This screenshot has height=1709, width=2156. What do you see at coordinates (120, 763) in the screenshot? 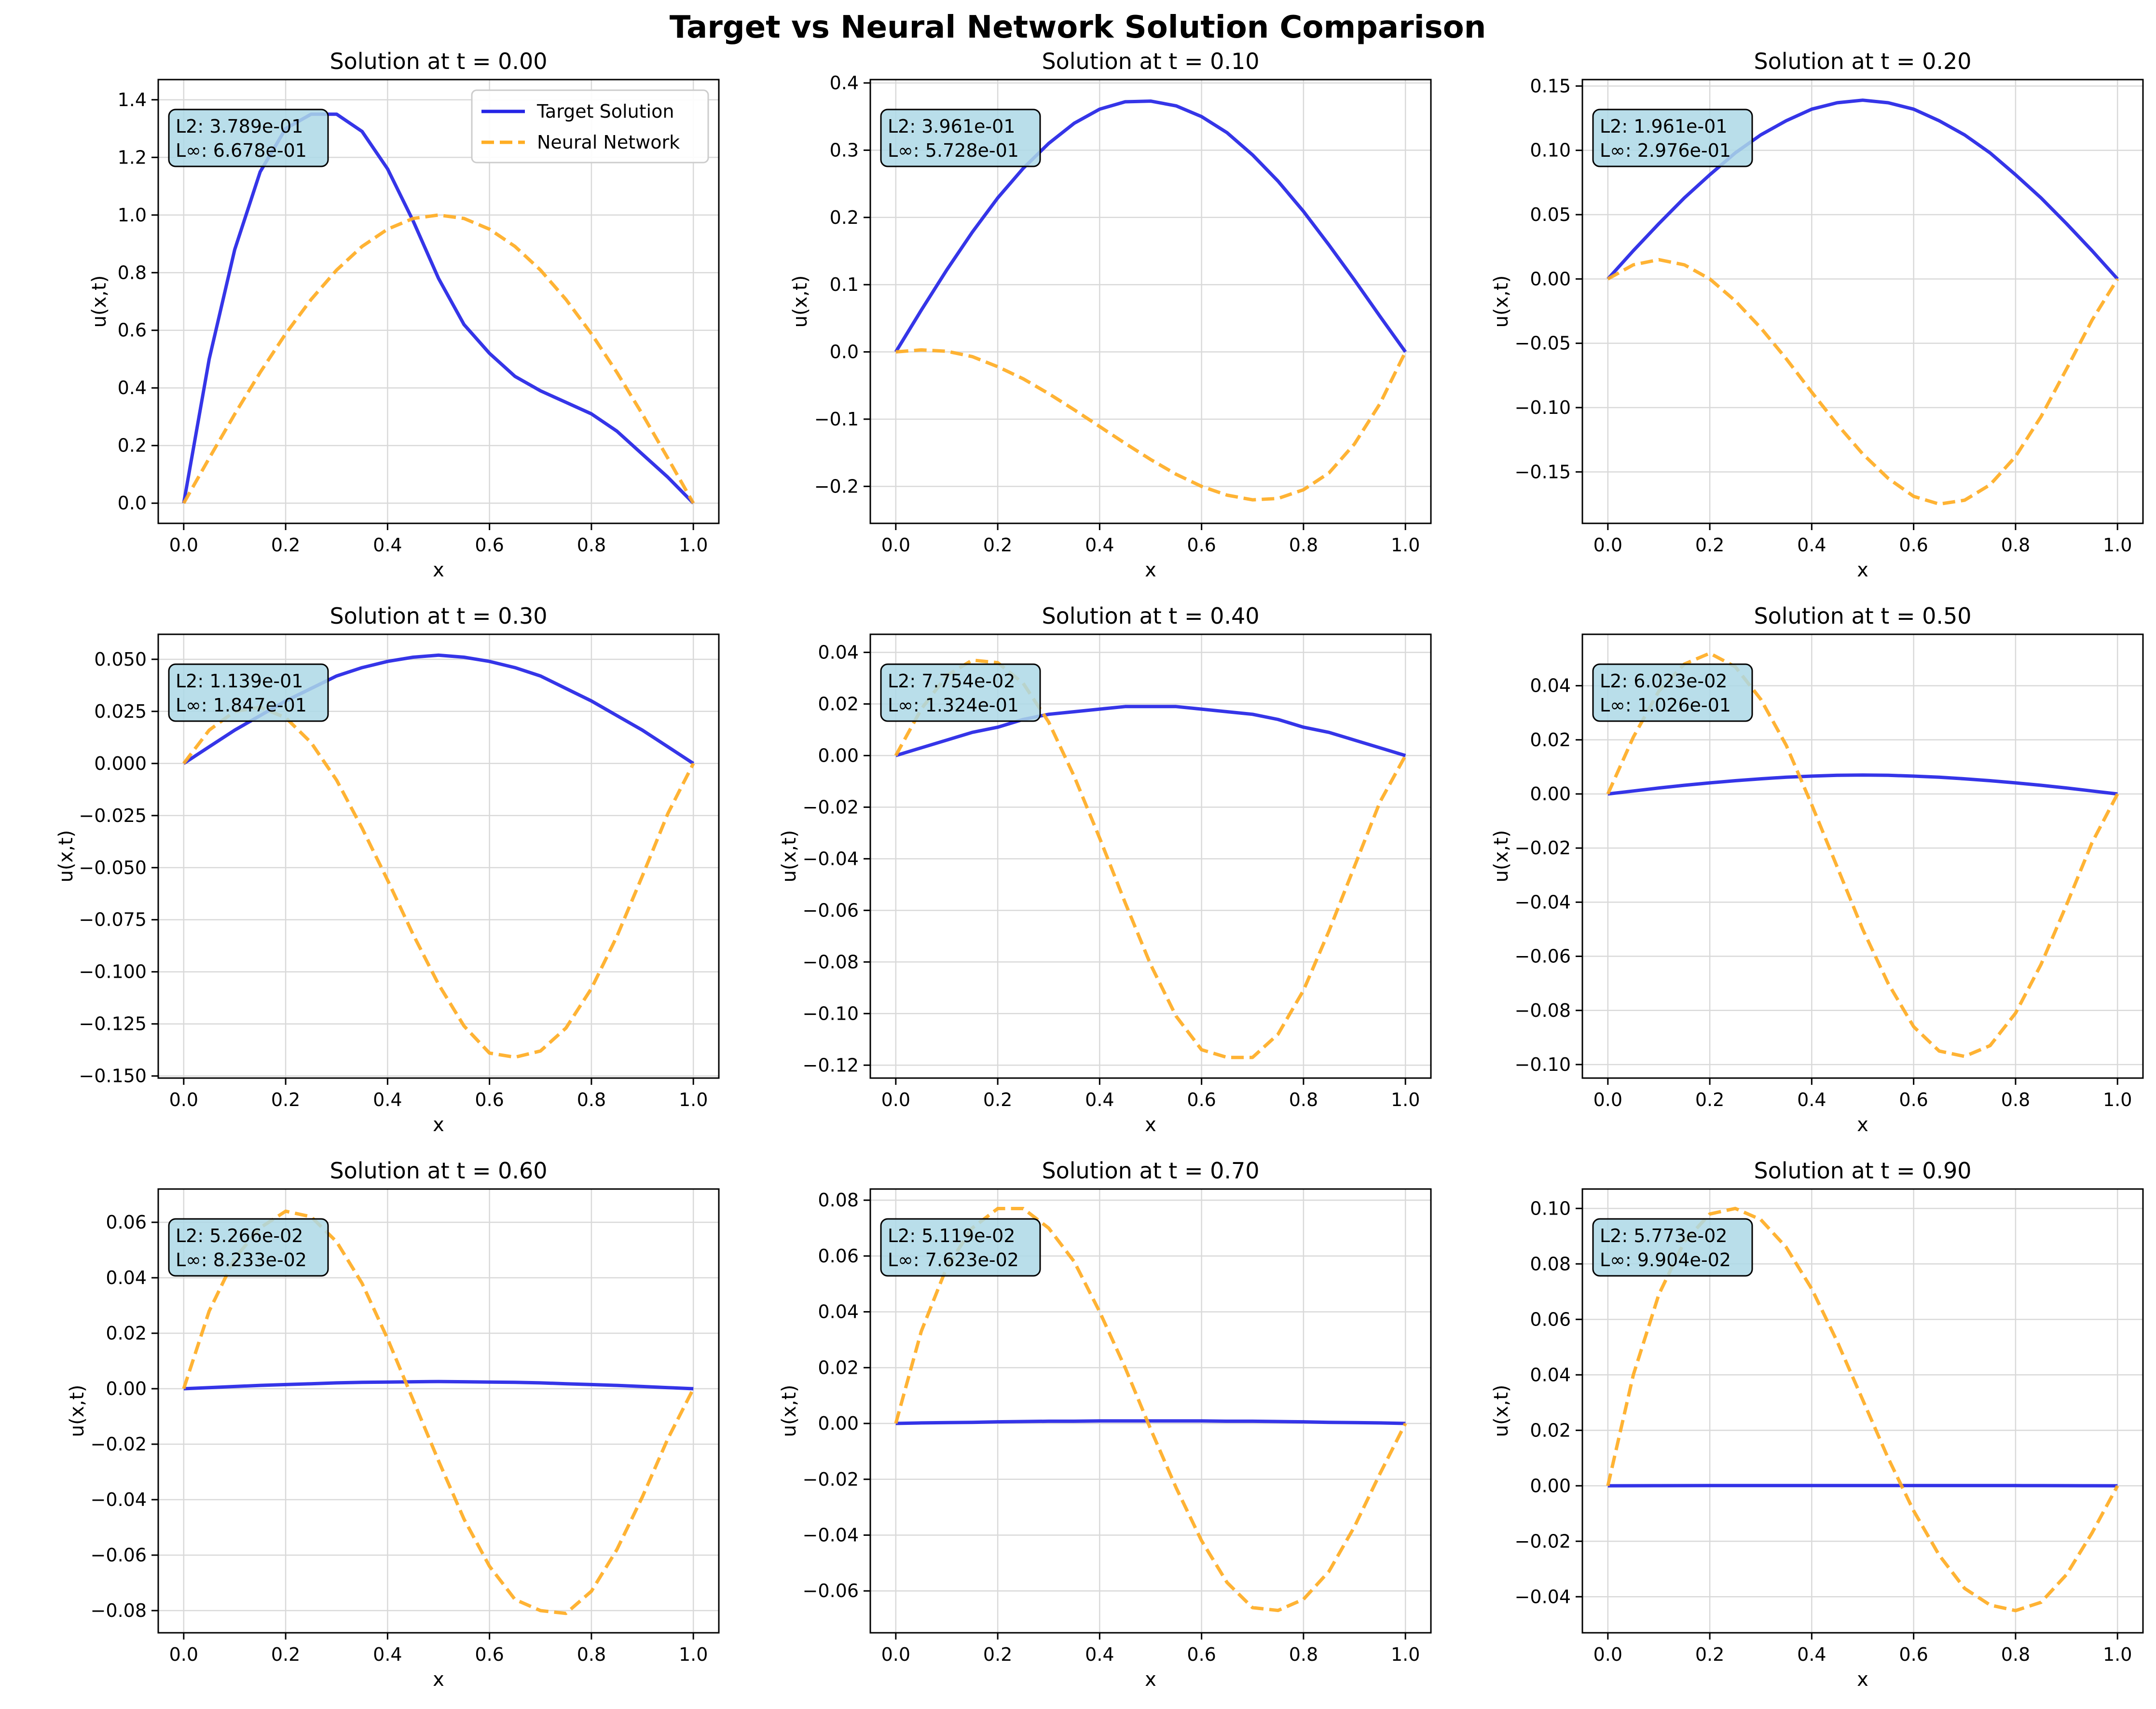
I see `y-tick-label: 0.000` at bounding box center [120, 763].